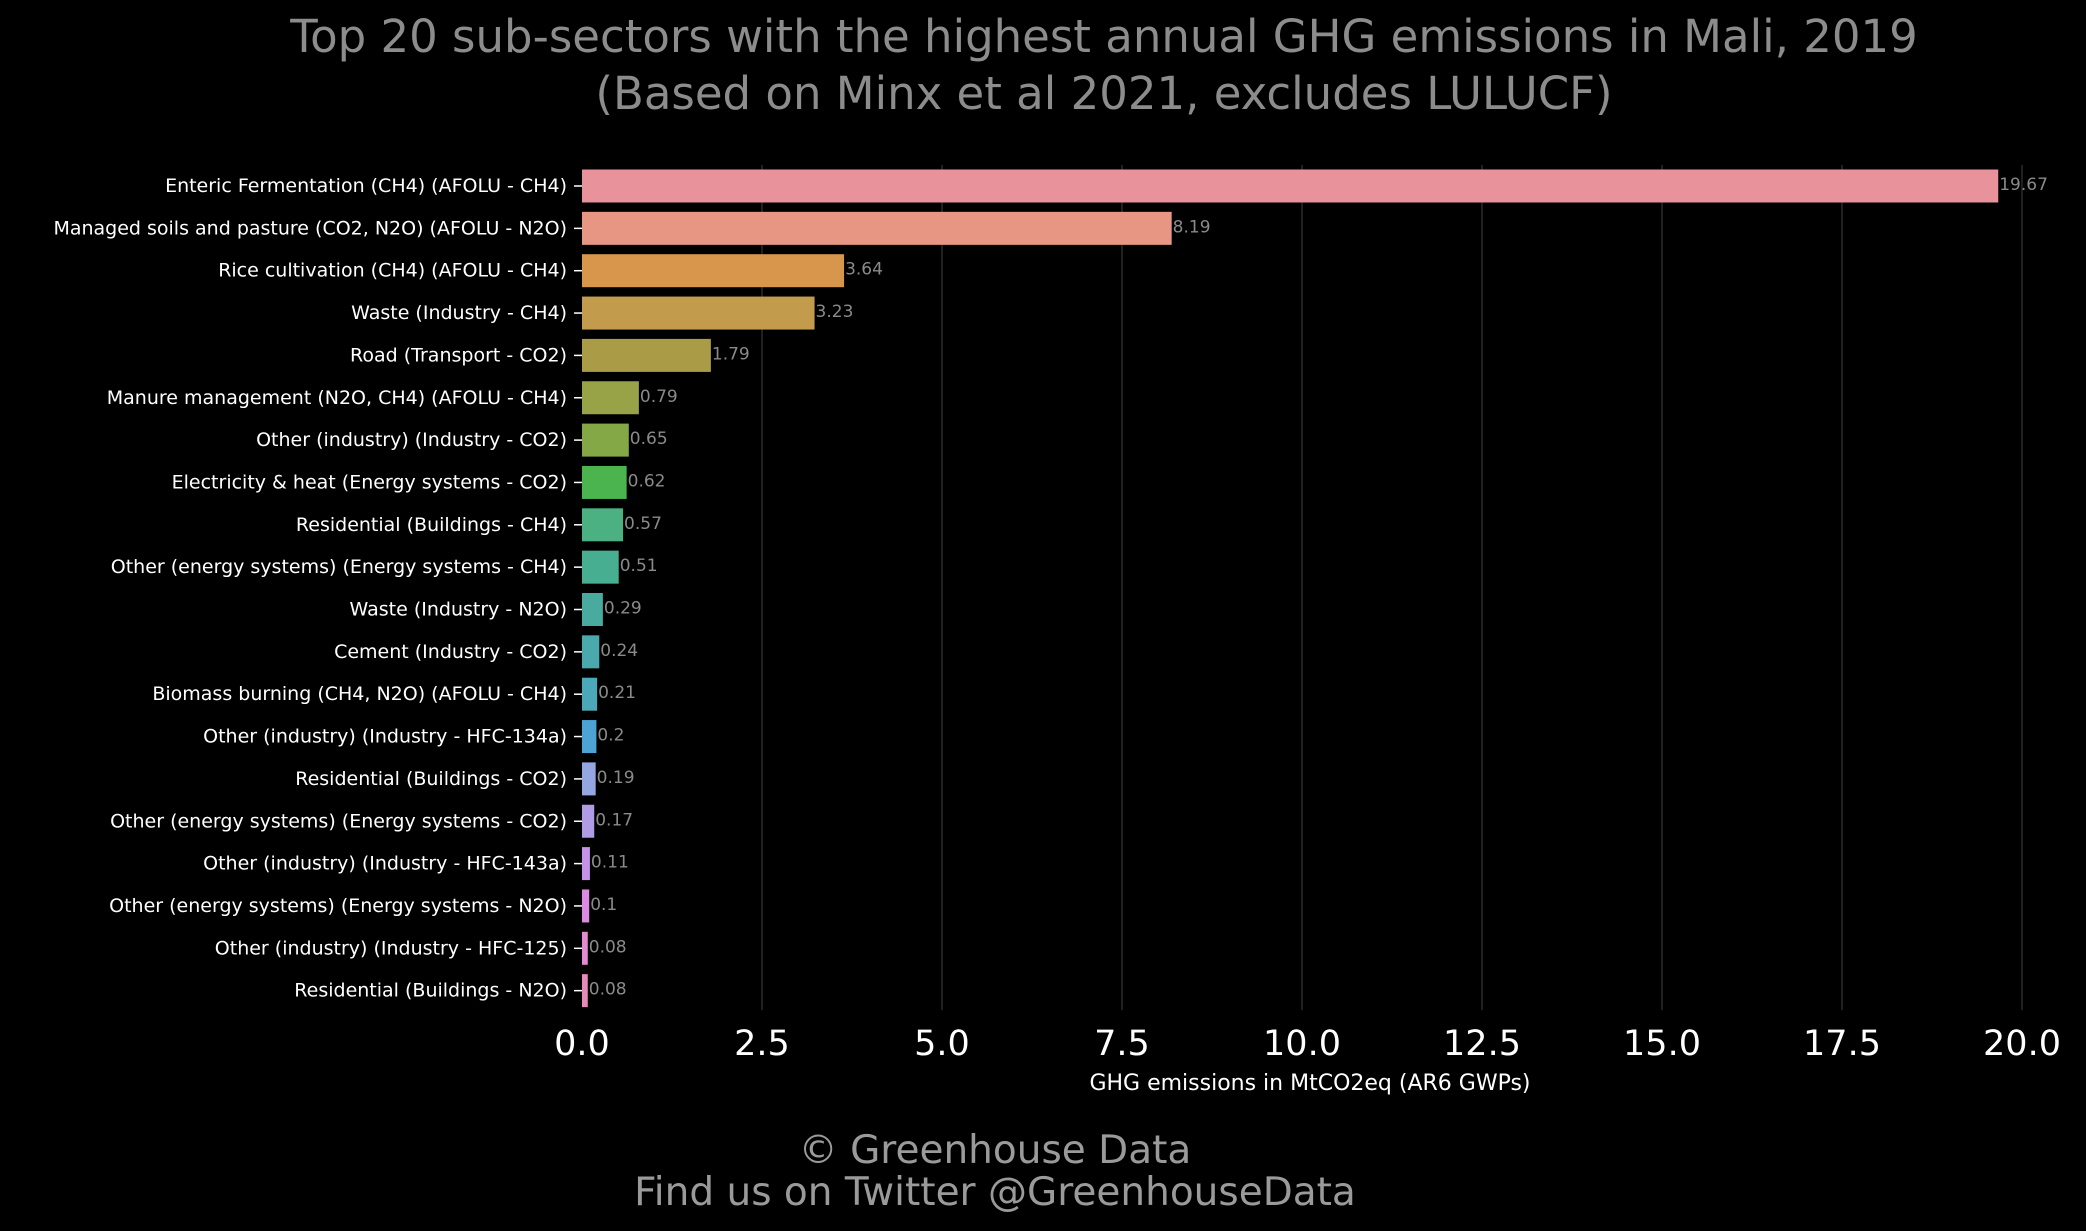 Image resolution: width=2086 pixels, height=1231 pixels. I want to click on value-label: 19.67, so click(2023, 185).